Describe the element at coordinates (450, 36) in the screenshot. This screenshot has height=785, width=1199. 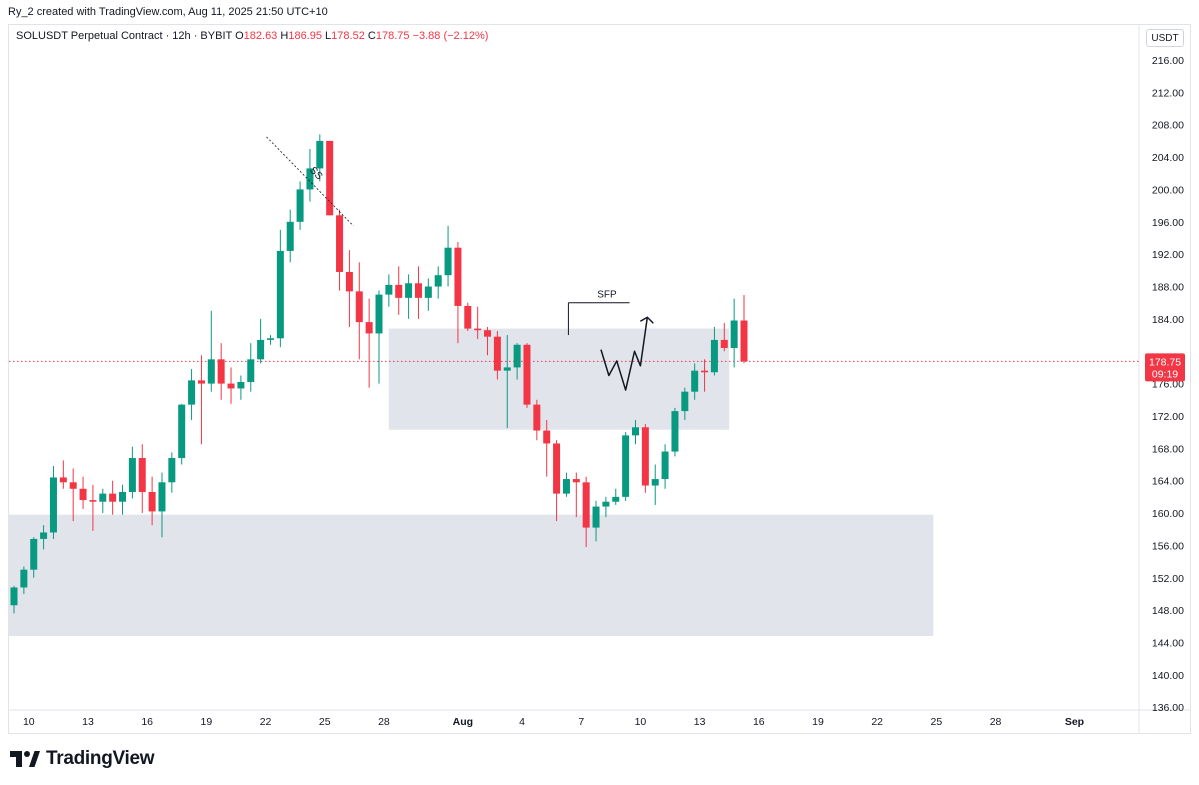
I see `change-value: −3.88 (−2.12%)` at that location.